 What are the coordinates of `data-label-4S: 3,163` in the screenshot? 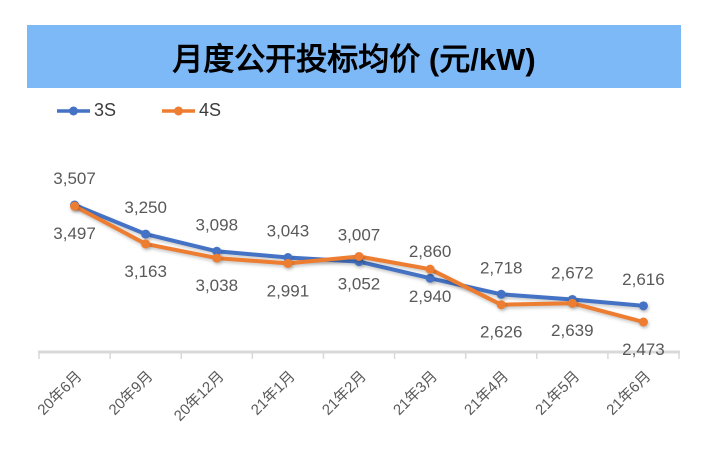 It's located at (145, 271).